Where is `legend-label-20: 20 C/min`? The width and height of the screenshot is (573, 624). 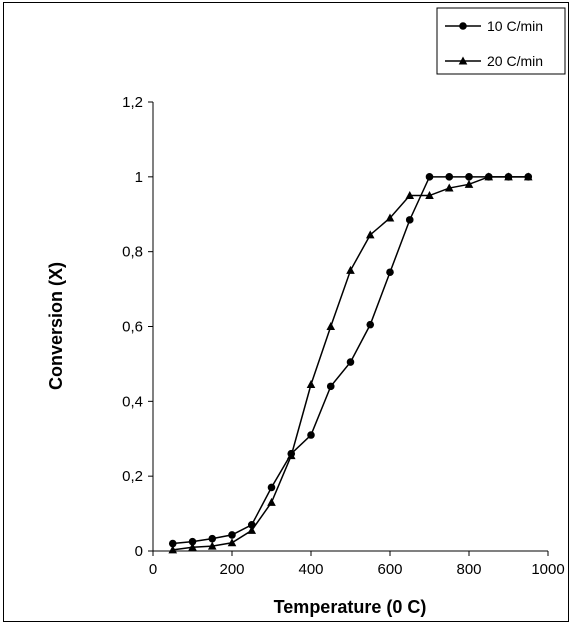
legend-label-20: 20 C/min is located at coordinates (515, 61).